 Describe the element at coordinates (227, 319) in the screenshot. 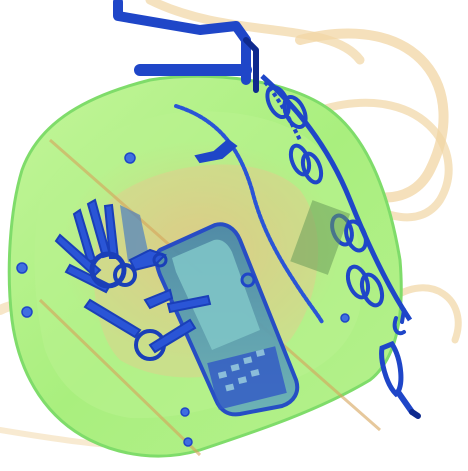

I see `mobile-phone` at that location.